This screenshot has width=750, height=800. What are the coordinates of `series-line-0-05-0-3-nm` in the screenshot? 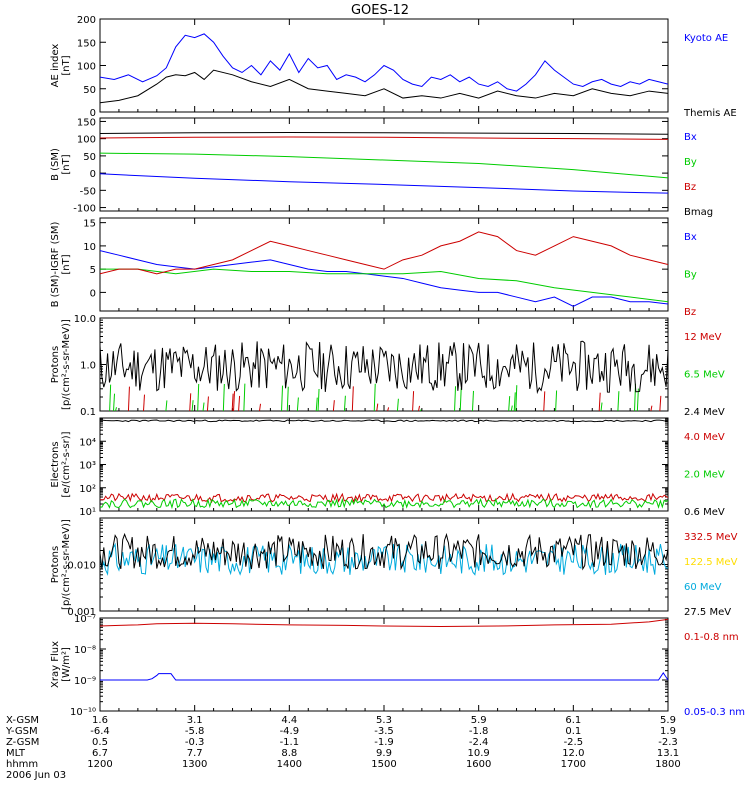 It's located at (384, 676).